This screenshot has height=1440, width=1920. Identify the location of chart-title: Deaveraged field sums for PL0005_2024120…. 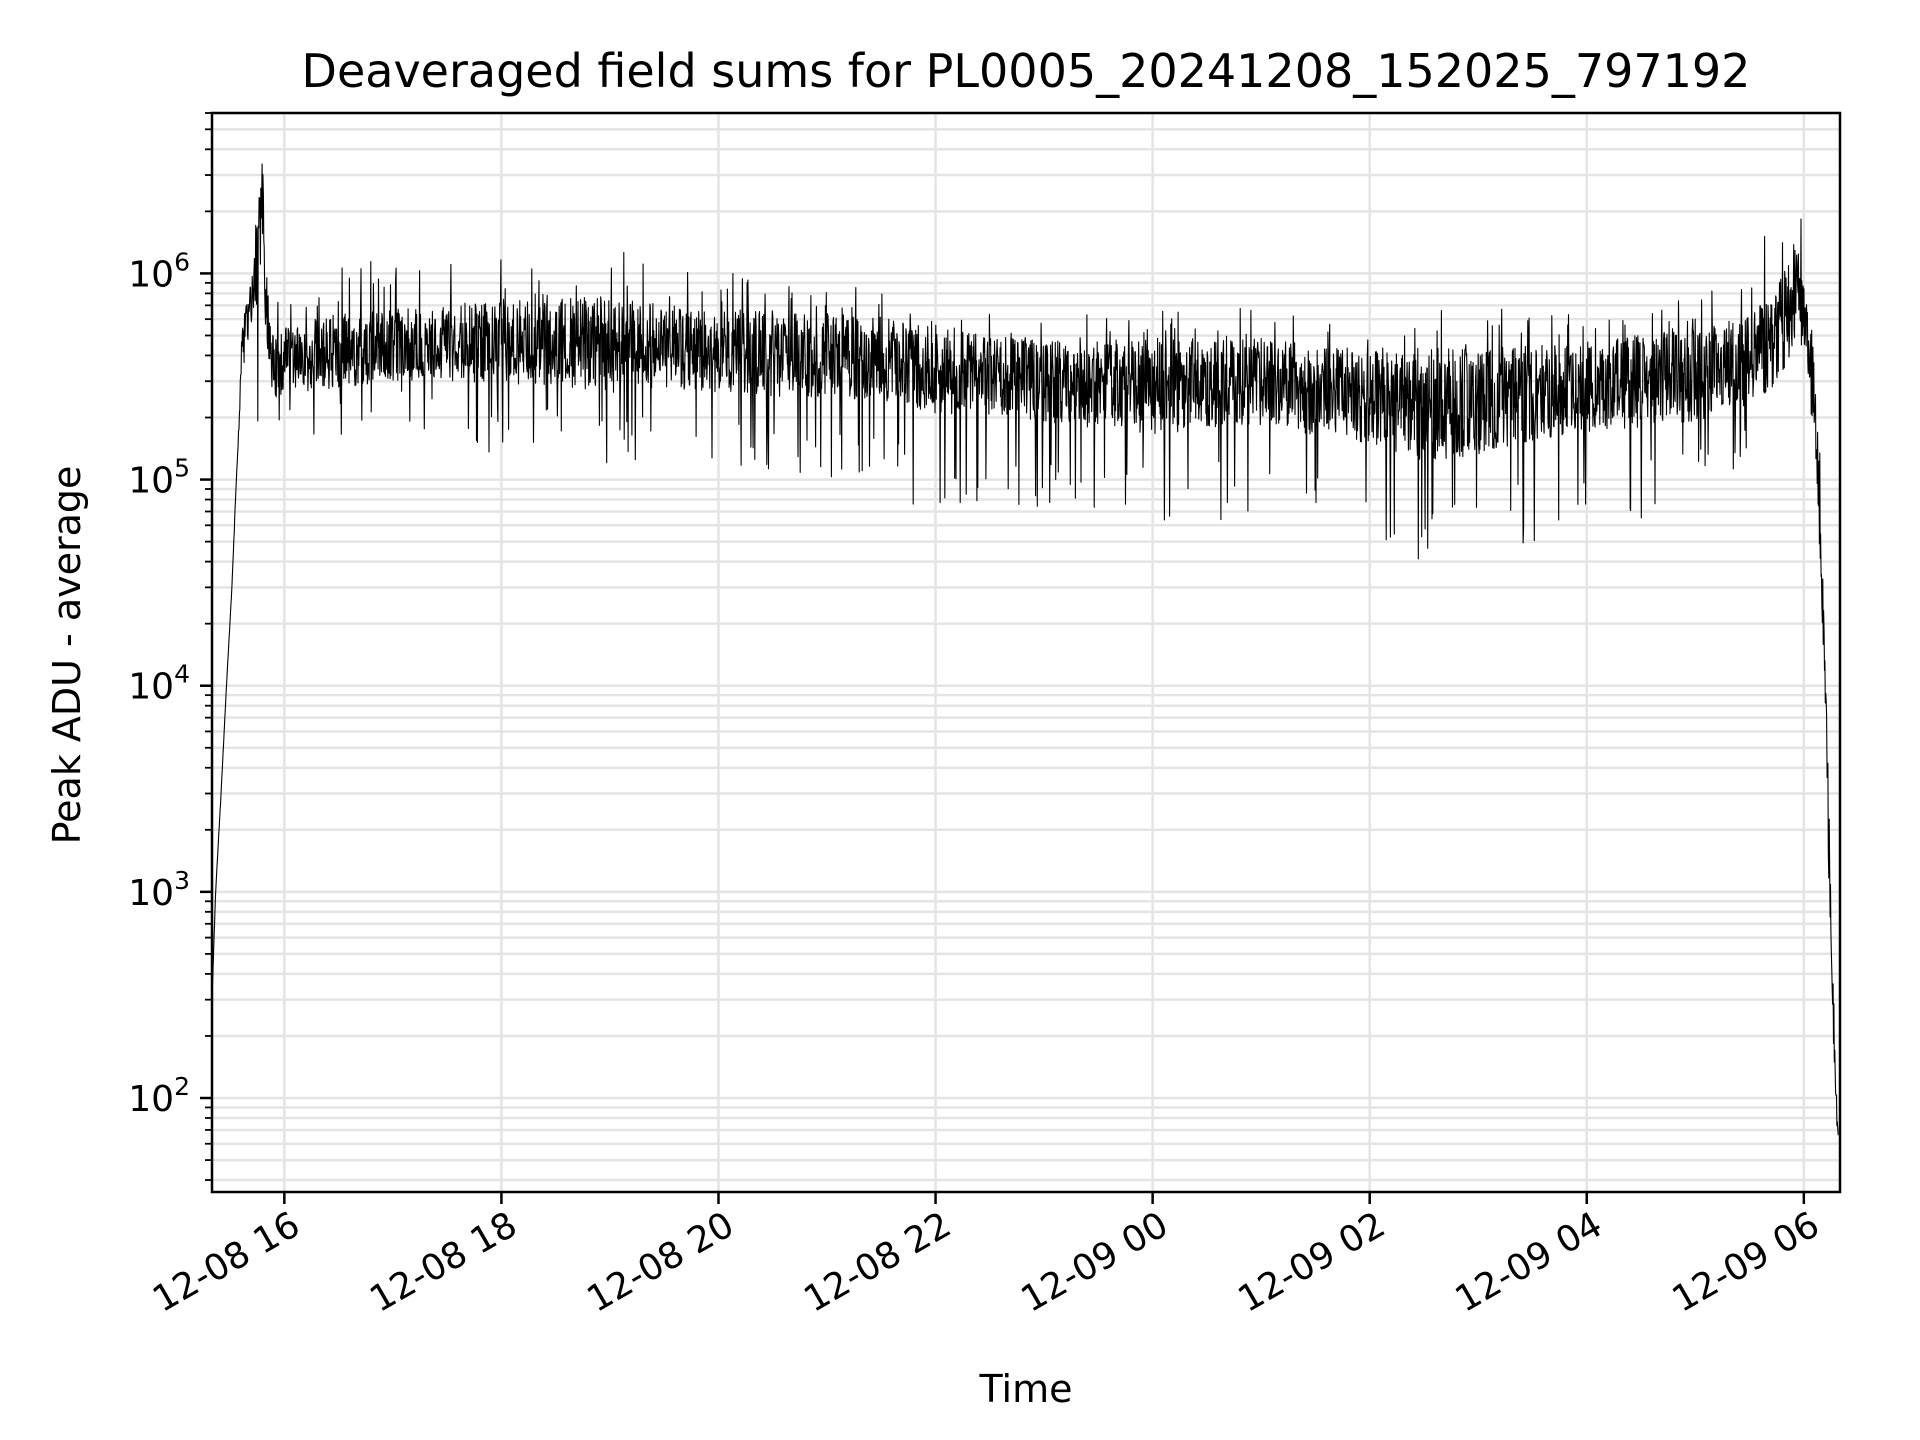
(1026, 71).